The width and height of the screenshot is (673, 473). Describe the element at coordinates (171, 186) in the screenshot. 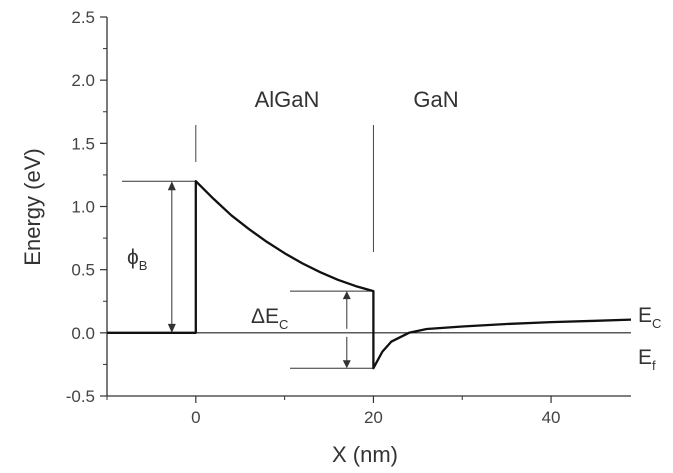

I see `barrier-arrow-head-top` at that location.